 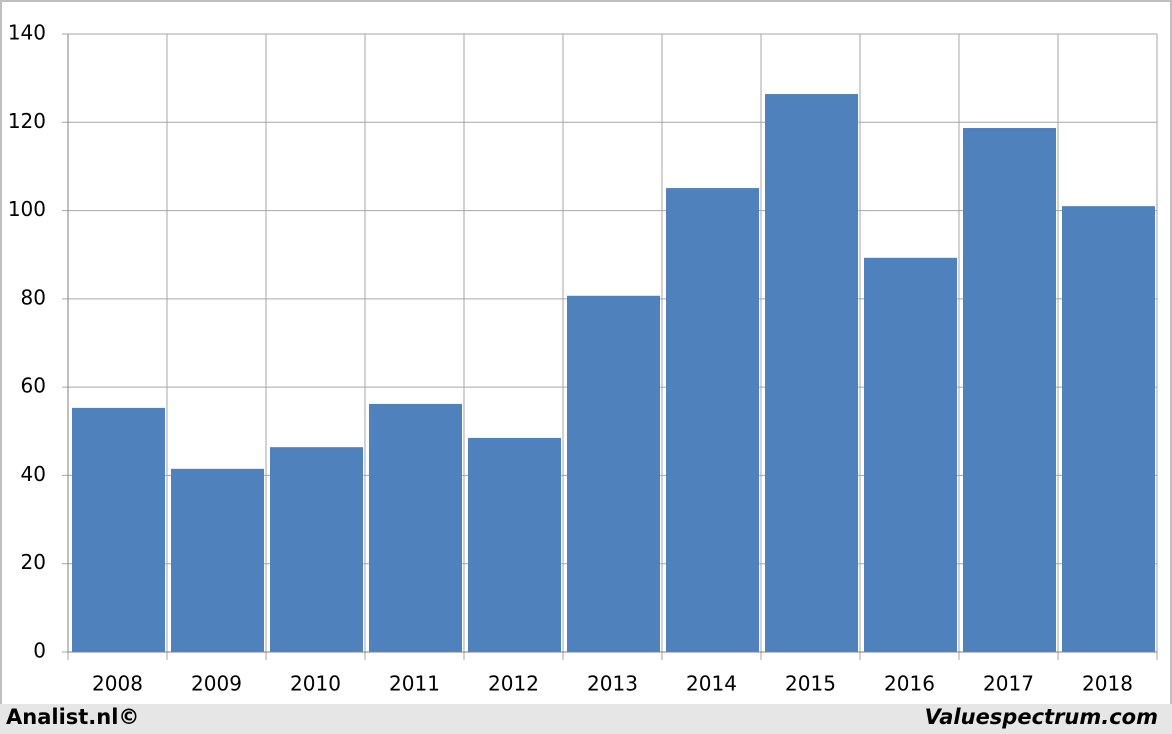 I want to click on y-tick-label: 140, so click(x=27, y=33).